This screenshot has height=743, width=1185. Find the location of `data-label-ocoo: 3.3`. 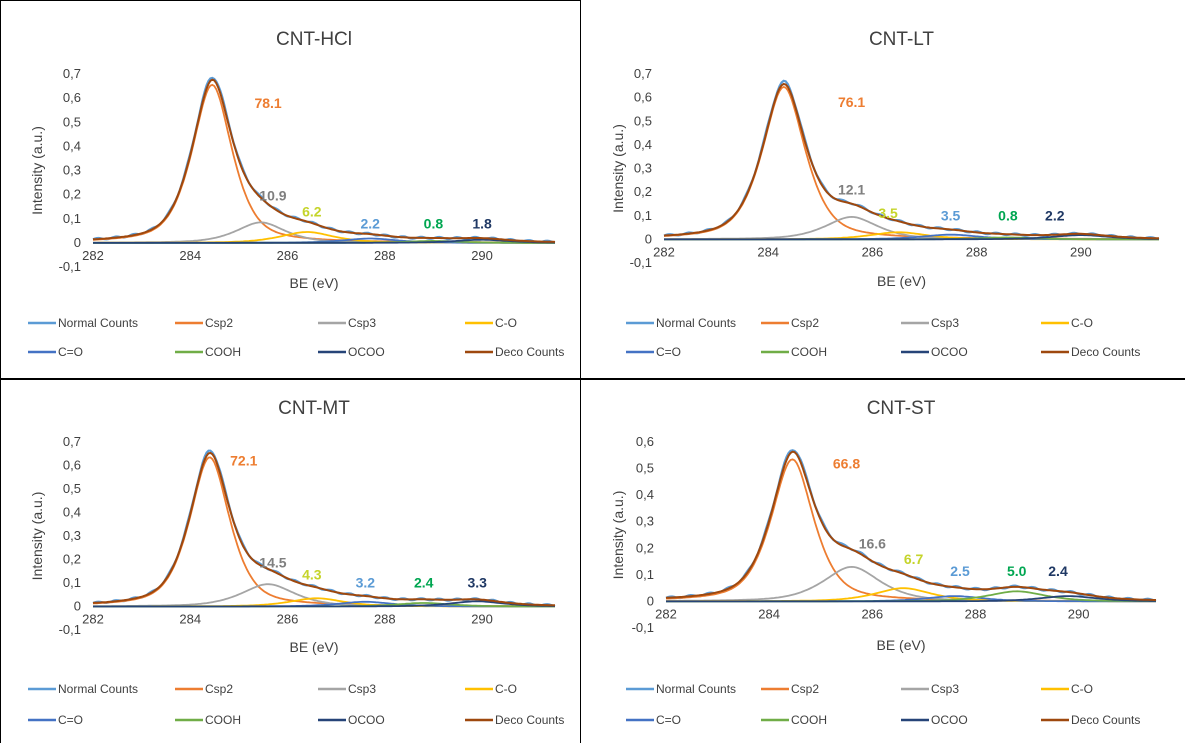

data-label-ocoo: 3.3 is located at coordinates (477, 583).